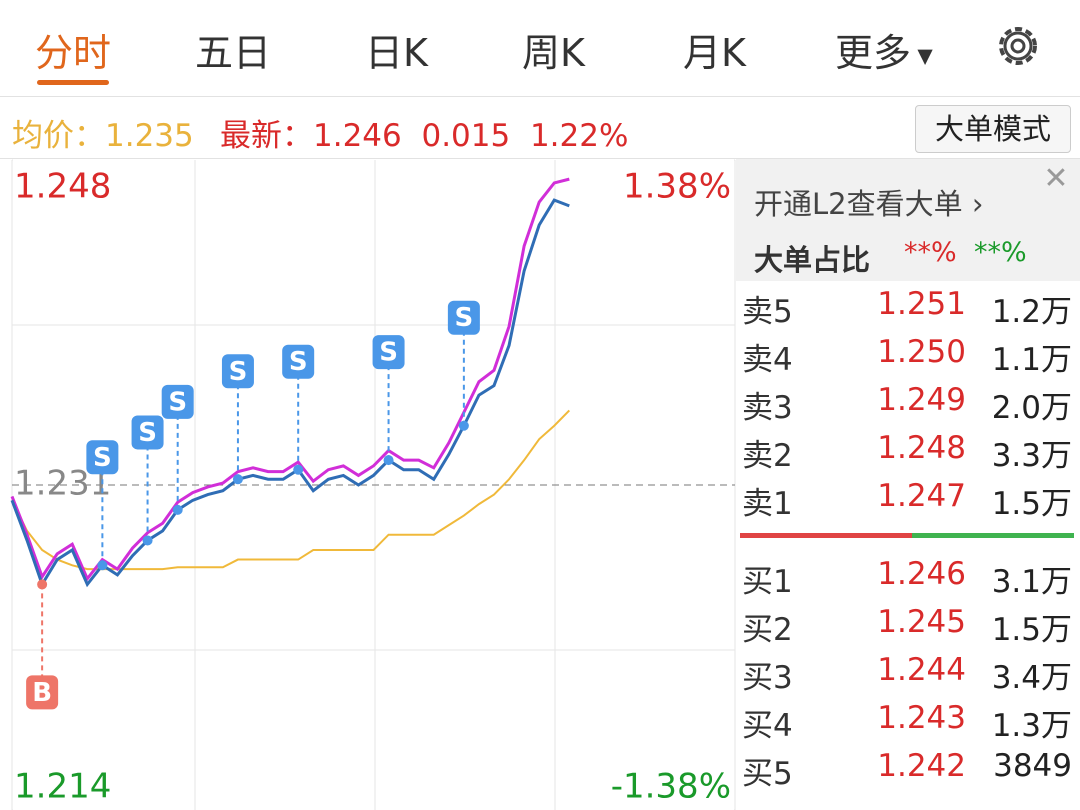 This screenshot has height=810, width=1080. I want to click on order-row: 卖1 1.247 1.5万, so click(907, 502).